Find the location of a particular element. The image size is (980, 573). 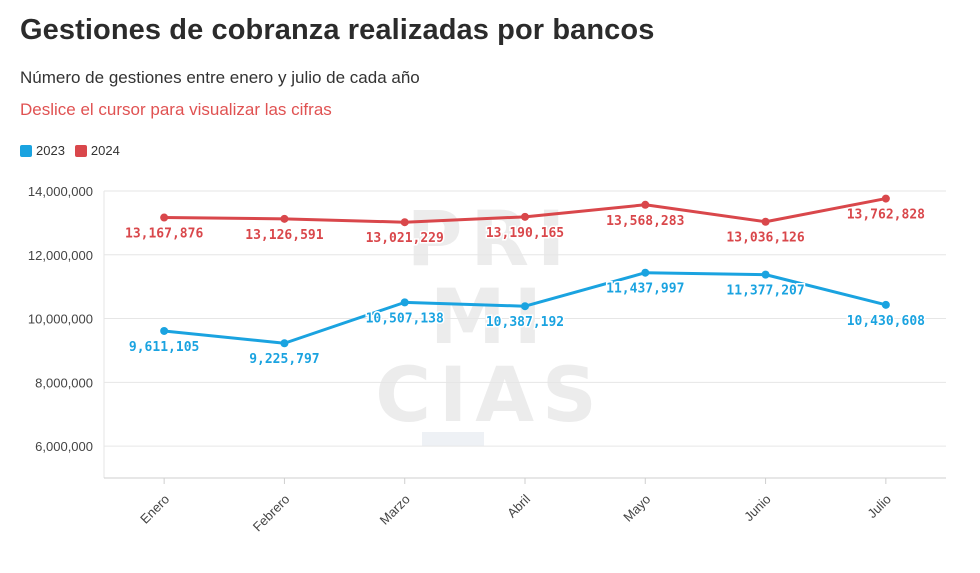

x-tick-label-mayo: Mayo is located at coordinates (636, 508).